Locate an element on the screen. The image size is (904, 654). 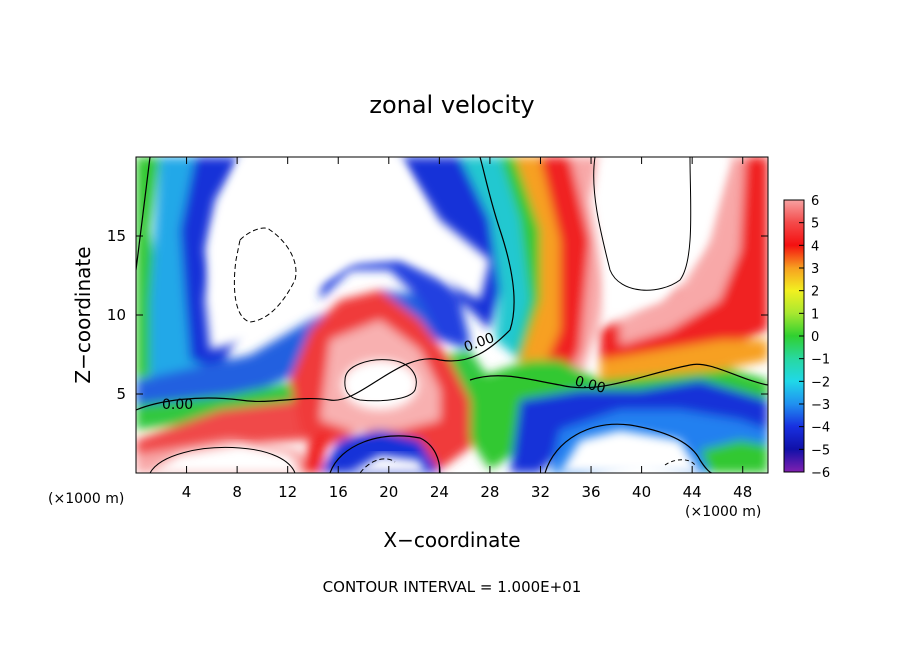
x-unit-left: (×1000 m) is located at coordinates (86, 499).